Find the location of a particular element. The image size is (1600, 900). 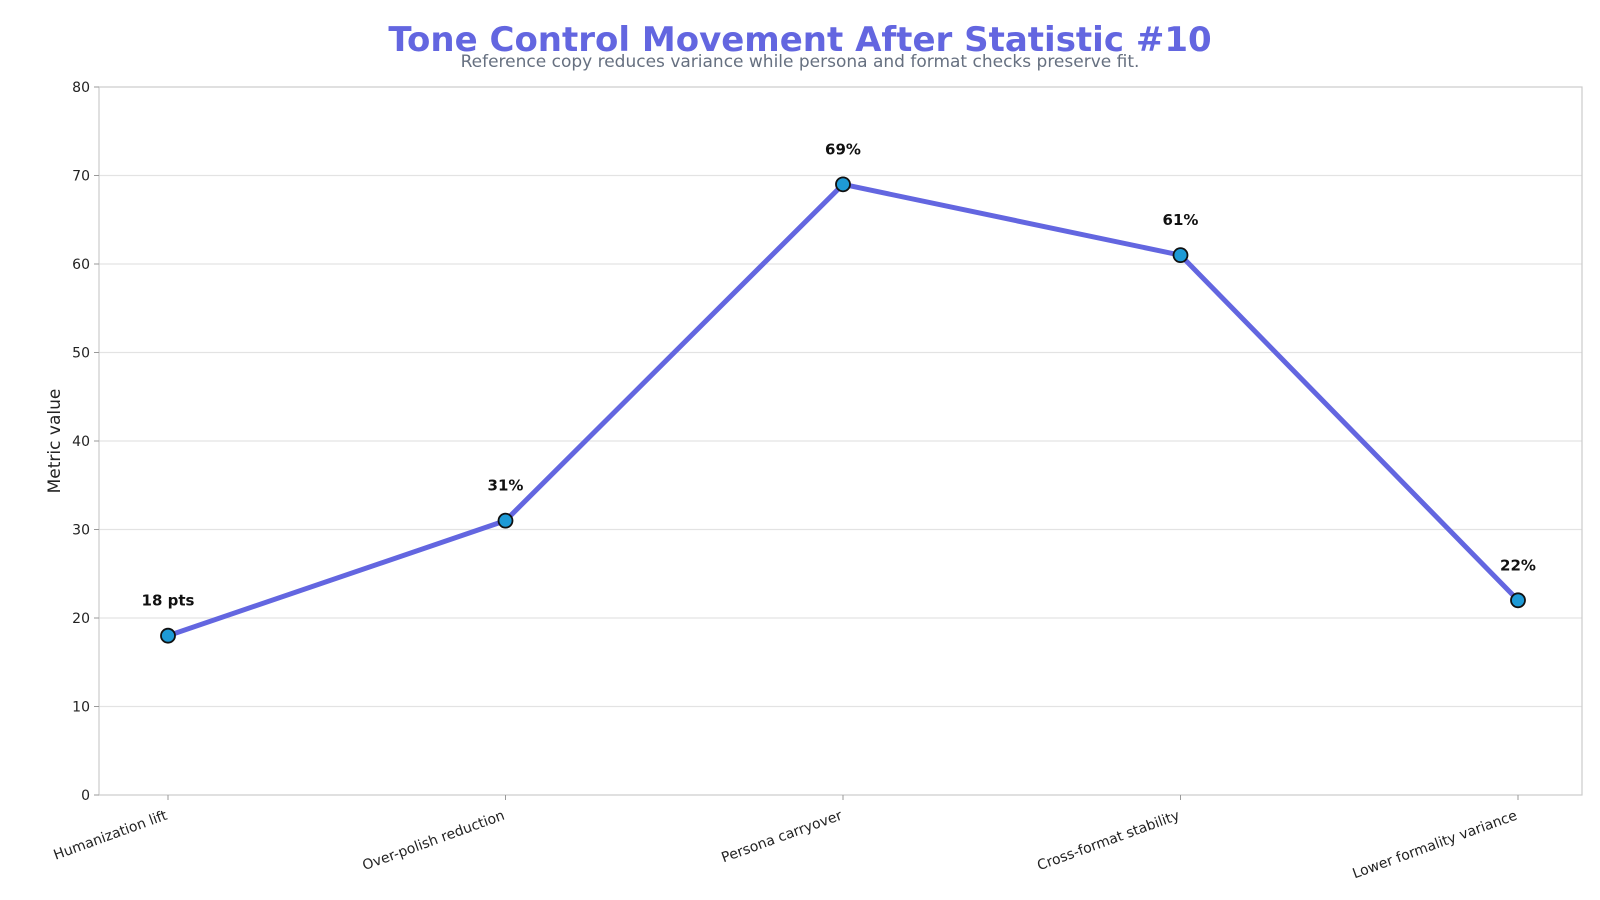

data-label: 31% is located at coordinates (506, 486).